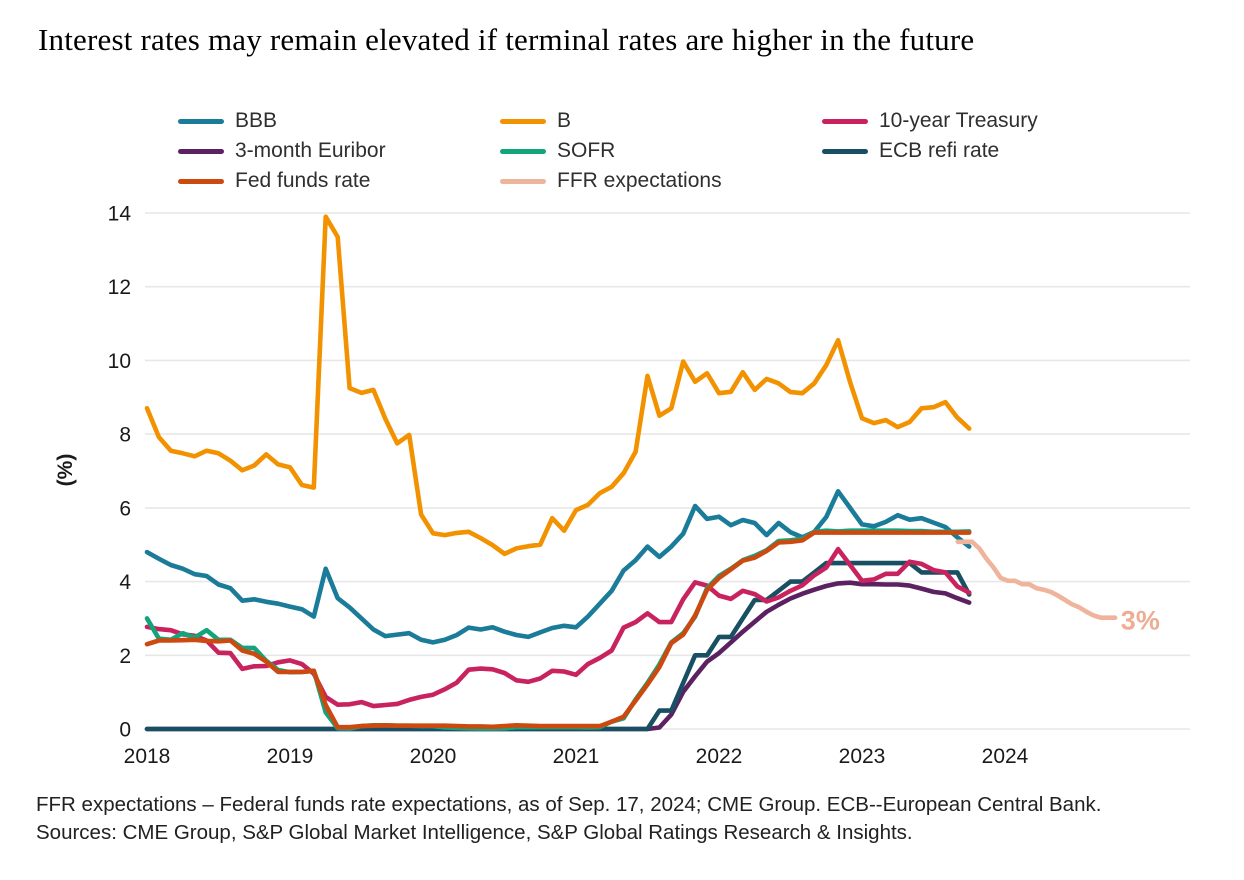 Image resolution: width=1244 pixels, height=880 pixels. I want to click on x-tick-label-2024: 2024, so click(1005, 756).